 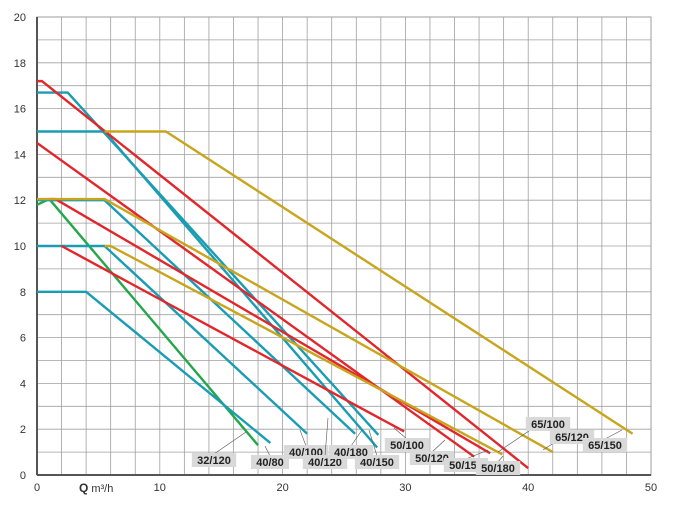 I want to click on label-text: 65/150, so click(x=605, y=446).